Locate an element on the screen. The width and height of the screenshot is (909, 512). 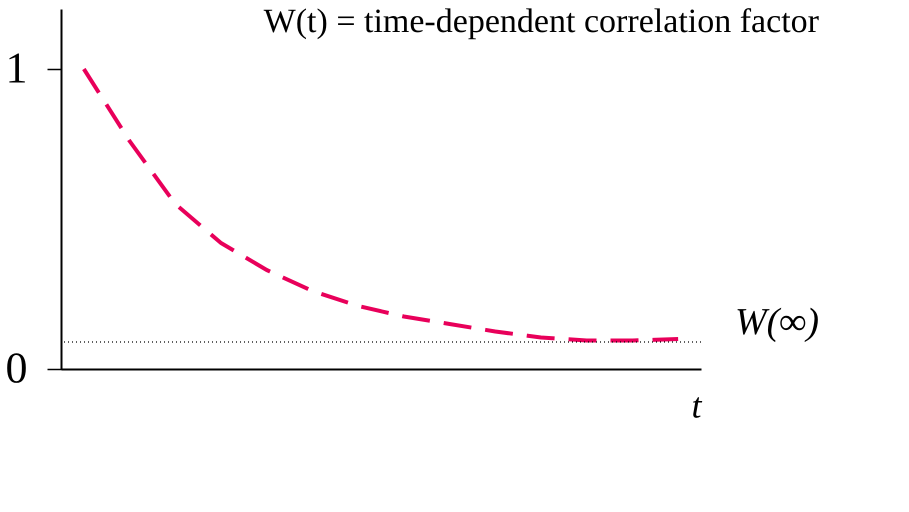
x-axis-title: t is located at coordinates (696, 406).